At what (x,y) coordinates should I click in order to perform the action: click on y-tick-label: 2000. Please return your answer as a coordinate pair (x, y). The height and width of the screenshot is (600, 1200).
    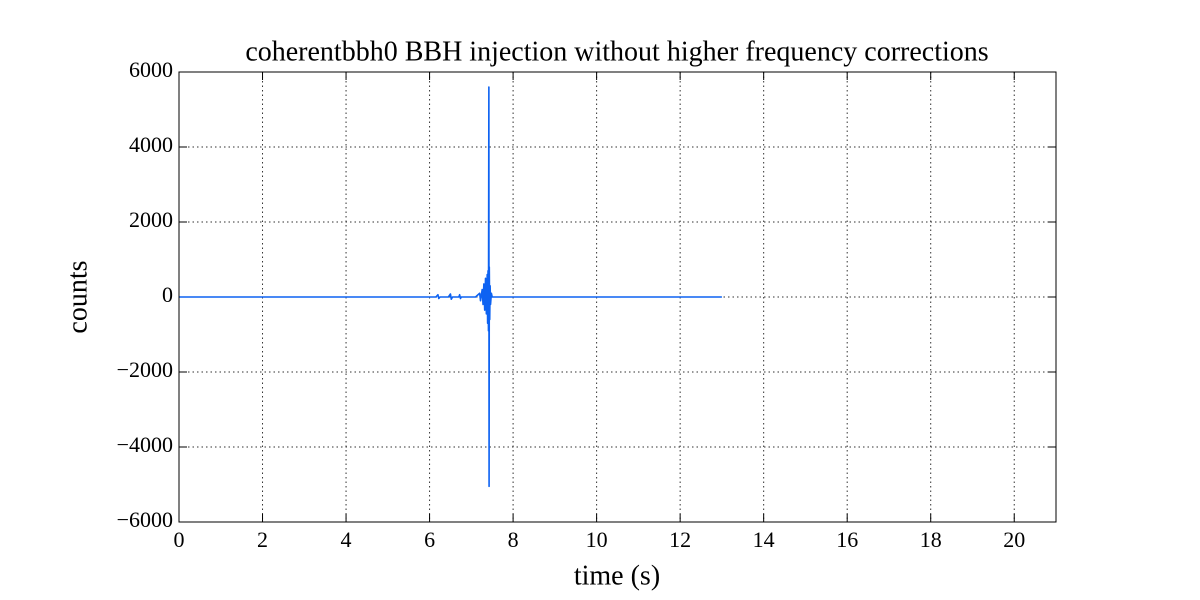
    Looking at the image, I should click on (151, 219).